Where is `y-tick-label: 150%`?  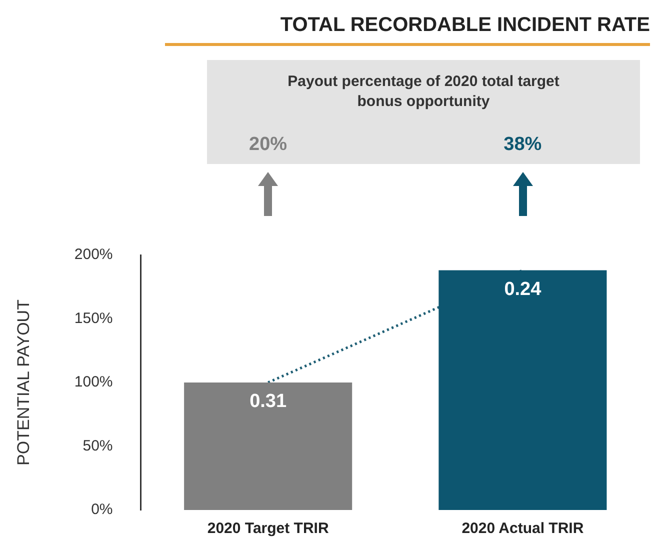 y-tick-label: 150% is located at coordinates (93, 318).